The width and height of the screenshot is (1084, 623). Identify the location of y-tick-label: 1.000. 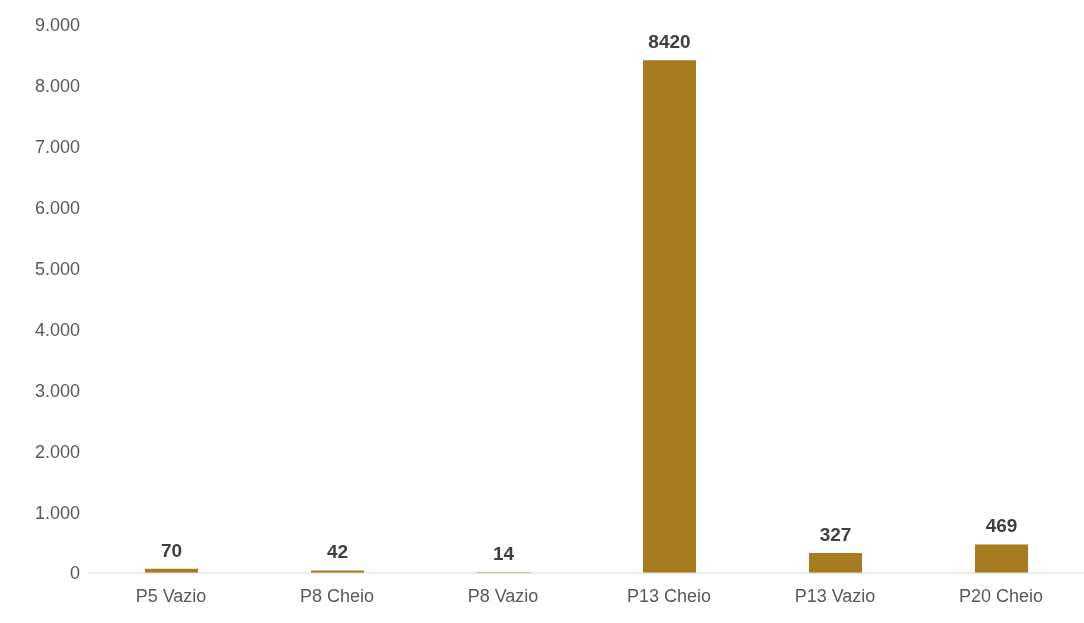
(57, 512).